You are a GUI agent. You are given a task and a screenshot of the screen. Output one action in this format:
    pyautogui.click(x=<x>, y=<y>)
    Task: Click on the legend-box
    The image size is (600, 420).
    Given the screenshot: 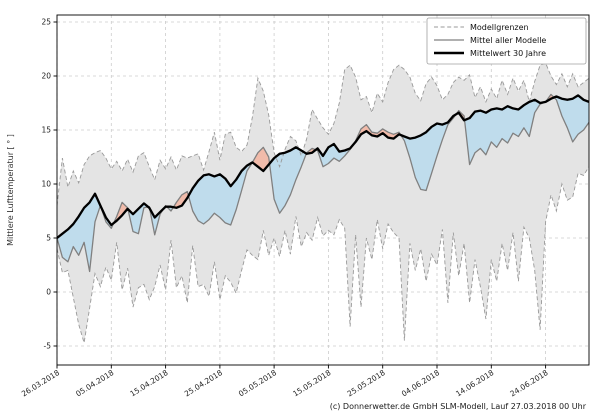 What is the action you would take?
    pyautogui.click(x=506, y=41)
    